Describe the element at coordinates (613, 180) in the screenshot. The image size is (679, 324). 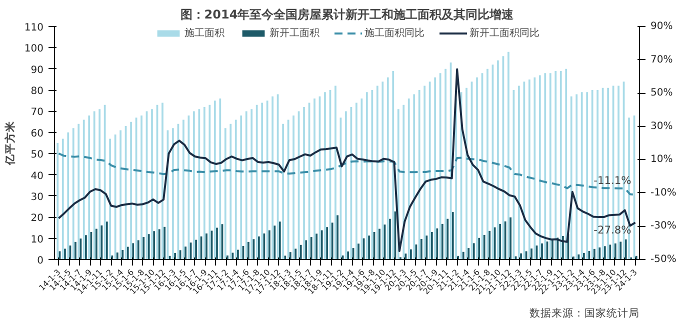
I see `annotation: -11.1%` at that location.